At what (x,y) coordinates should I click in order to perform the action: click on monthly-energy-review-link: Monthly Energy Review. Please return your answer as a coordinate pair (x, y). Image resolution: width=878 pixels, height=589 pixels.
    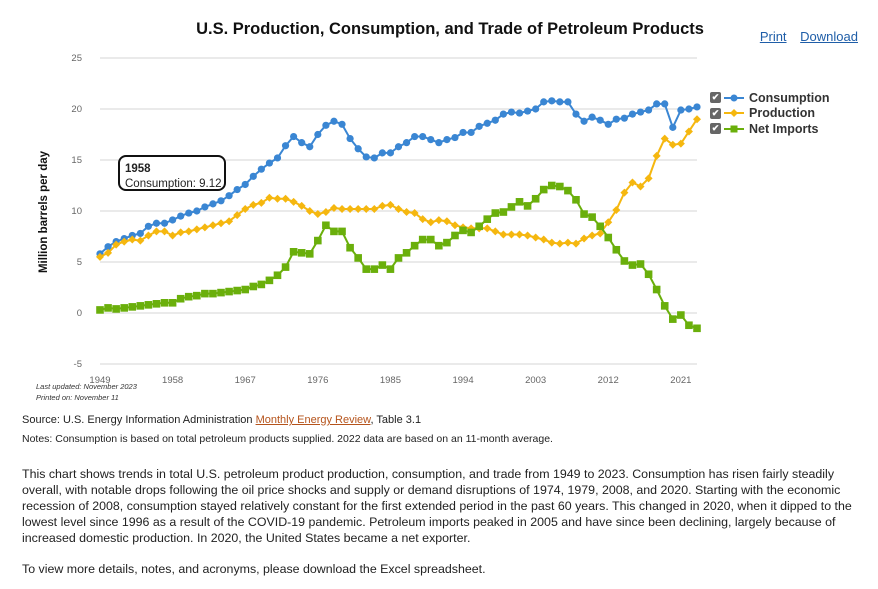
    Looking at the image, I should click on (313, 420).